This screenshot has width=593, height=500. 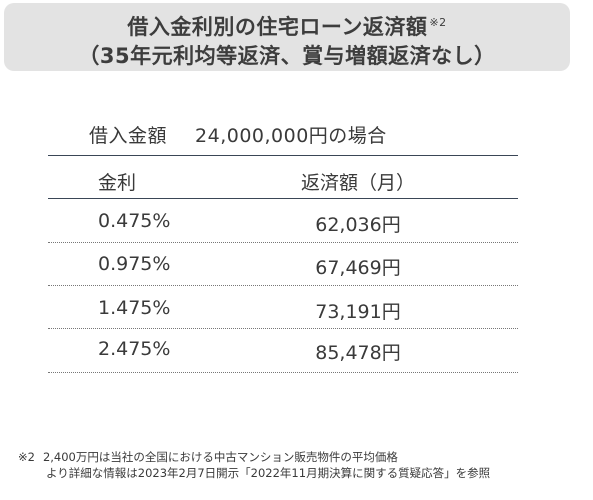 What do you see at coordinates (26, 457) in the screenshot?
I see `footnote-marker: ※2` at bounding box center [26, 457].